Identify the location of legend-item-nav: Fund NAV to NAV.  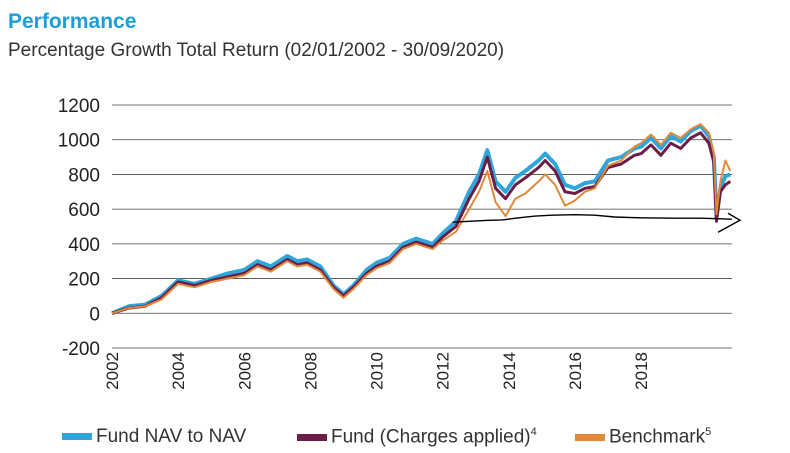
(154, 437).